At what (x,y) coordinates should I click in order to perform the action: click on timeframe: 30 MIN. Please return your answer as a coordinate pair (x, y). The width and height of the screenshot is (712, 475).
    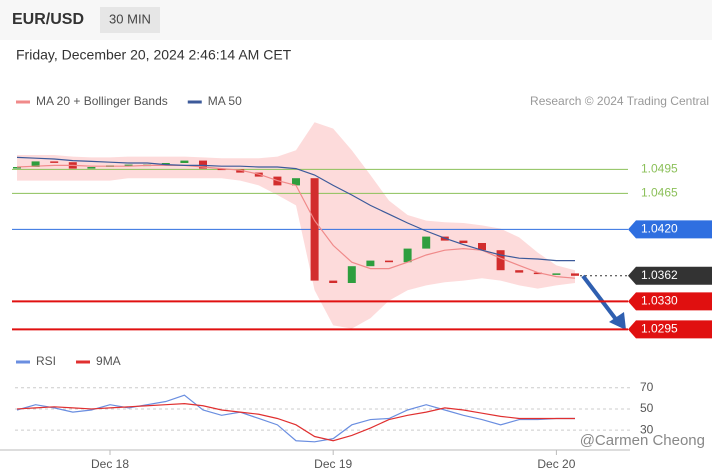
    Looking at the image, I should click on (130, 18).